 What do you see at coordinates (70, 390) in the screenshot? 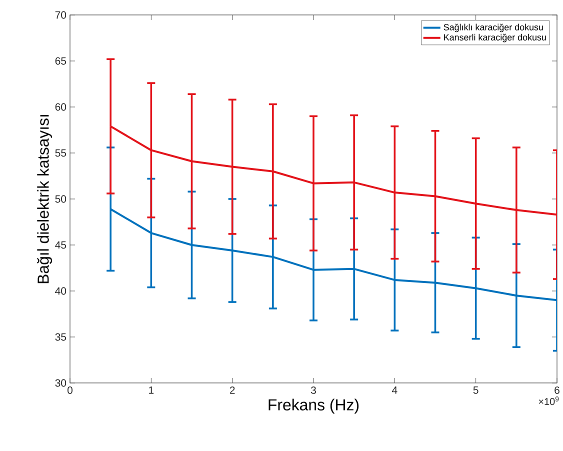
I see `x-tick-label: 0` at bounding box center [70, 390].